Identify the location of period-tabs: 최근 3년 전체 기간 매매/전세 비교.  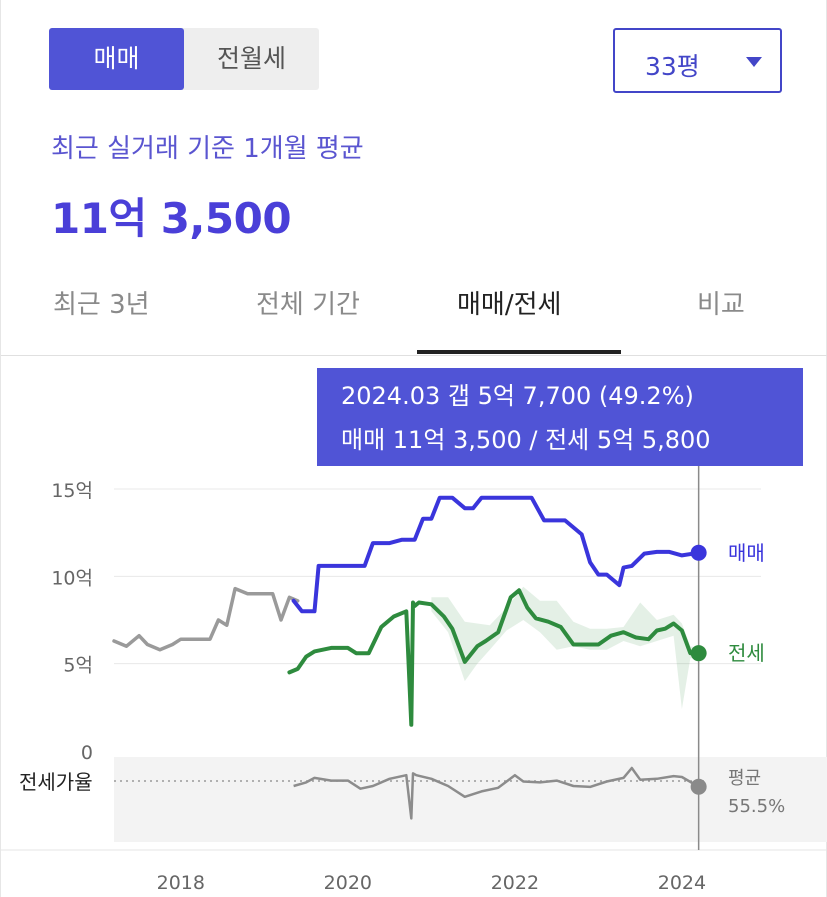
(414, 313).